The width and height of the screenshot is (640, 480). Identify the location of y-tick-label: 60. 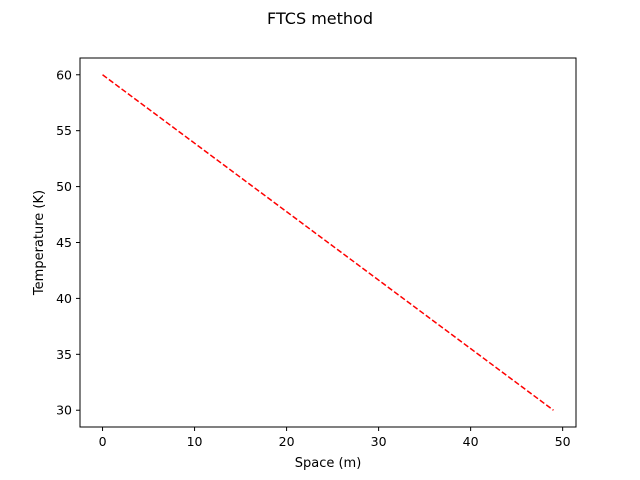
(64, 74).